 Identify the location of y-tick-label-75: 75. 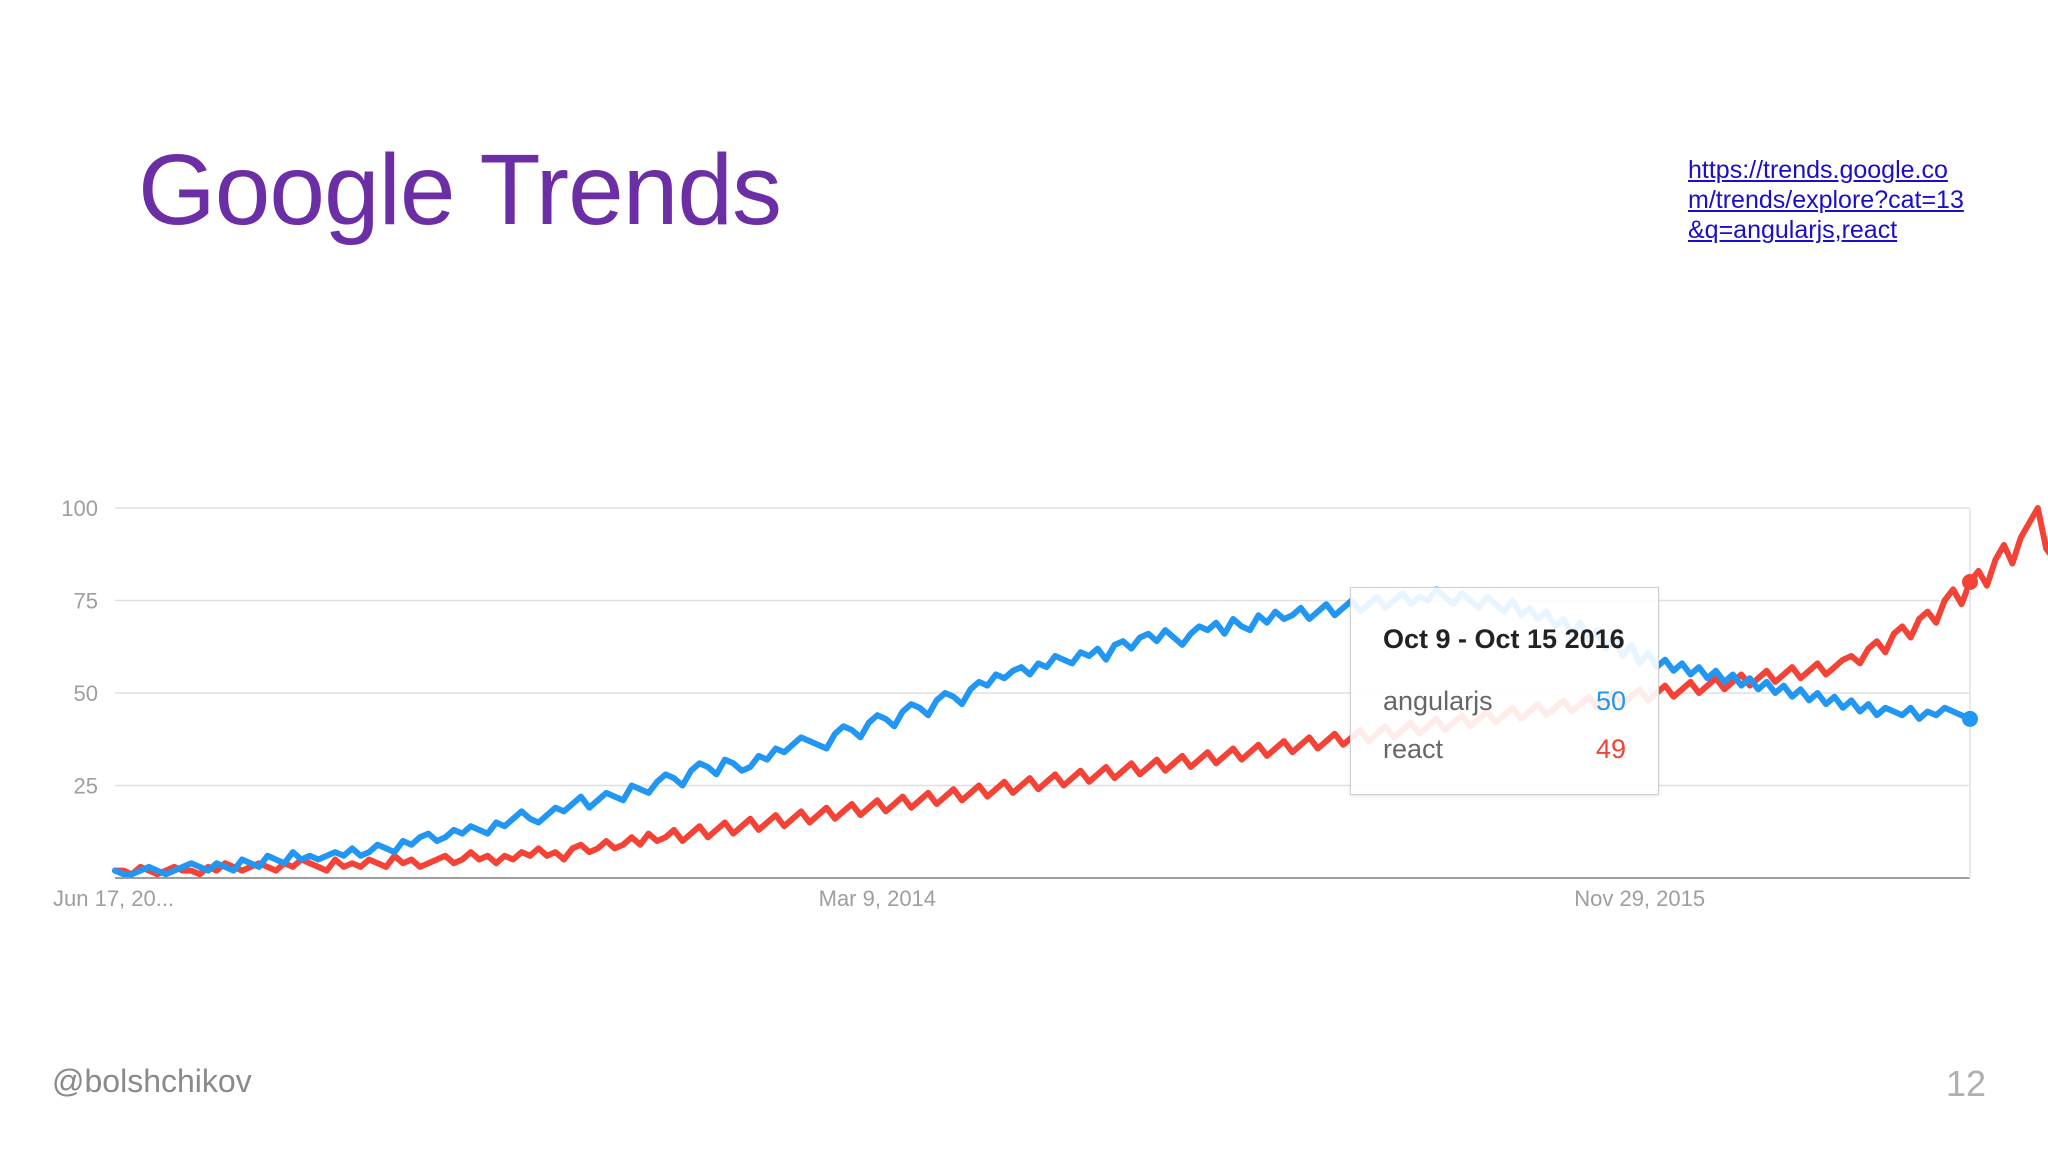
(86, 601).